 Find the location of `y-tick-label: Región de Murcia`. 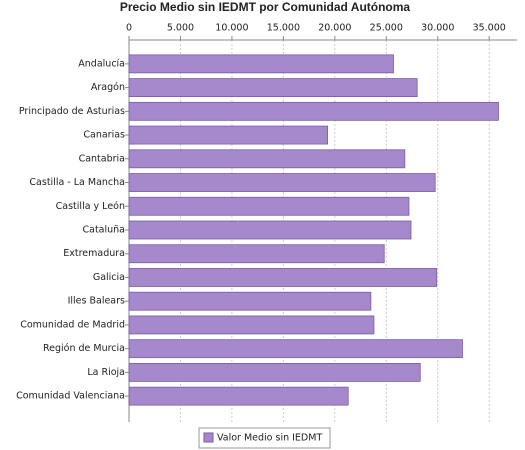

y-tick-label: Región de Murcia is located at coordinates (84, 348).